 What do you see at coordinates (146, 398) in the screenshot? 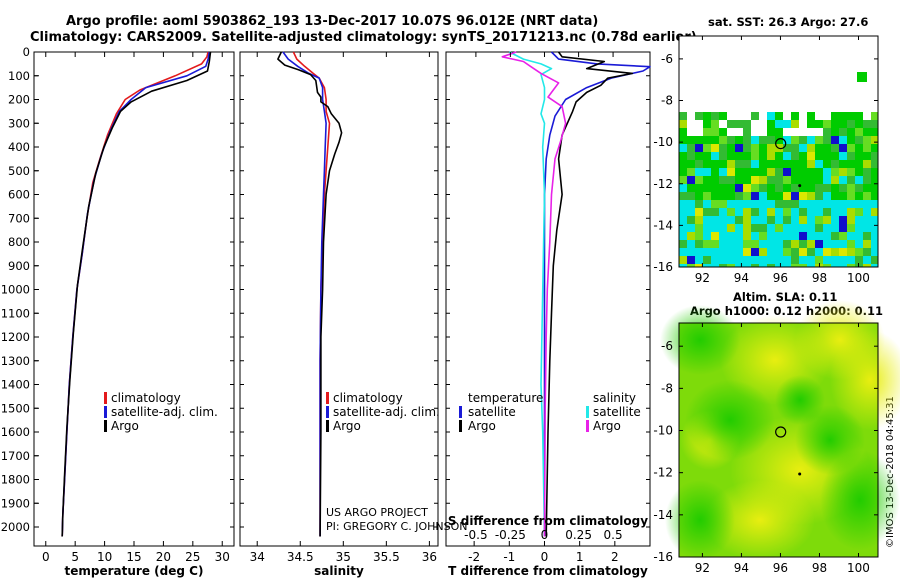
I see `temperature-legend-label-0: climatology` at bounding box center [146, 398].